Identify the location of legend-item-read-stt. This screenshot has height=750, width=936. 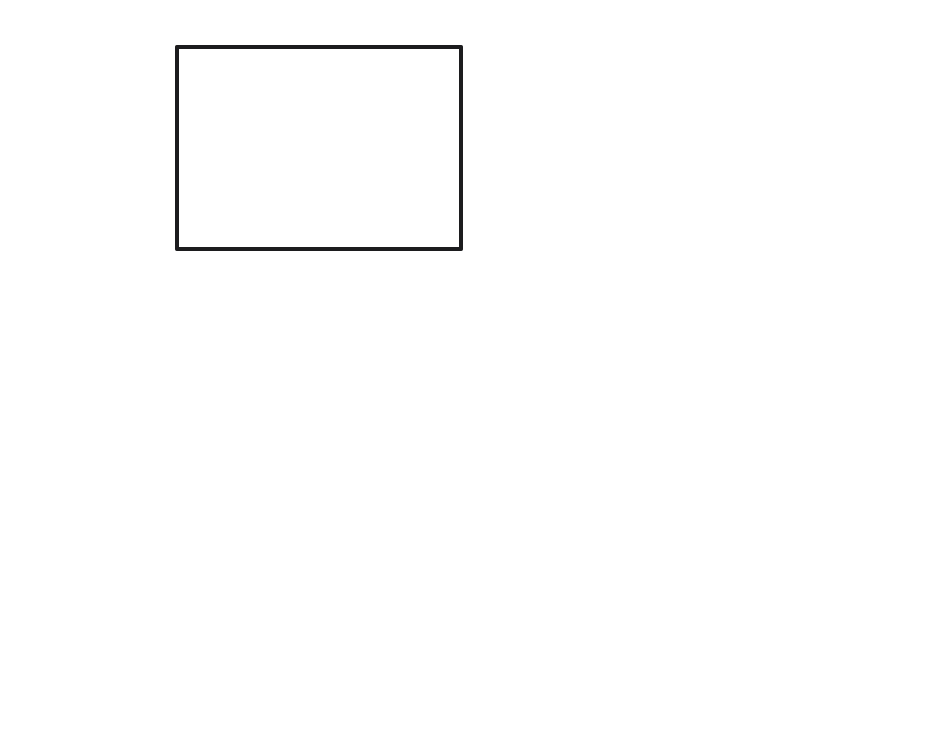
(319, 77).